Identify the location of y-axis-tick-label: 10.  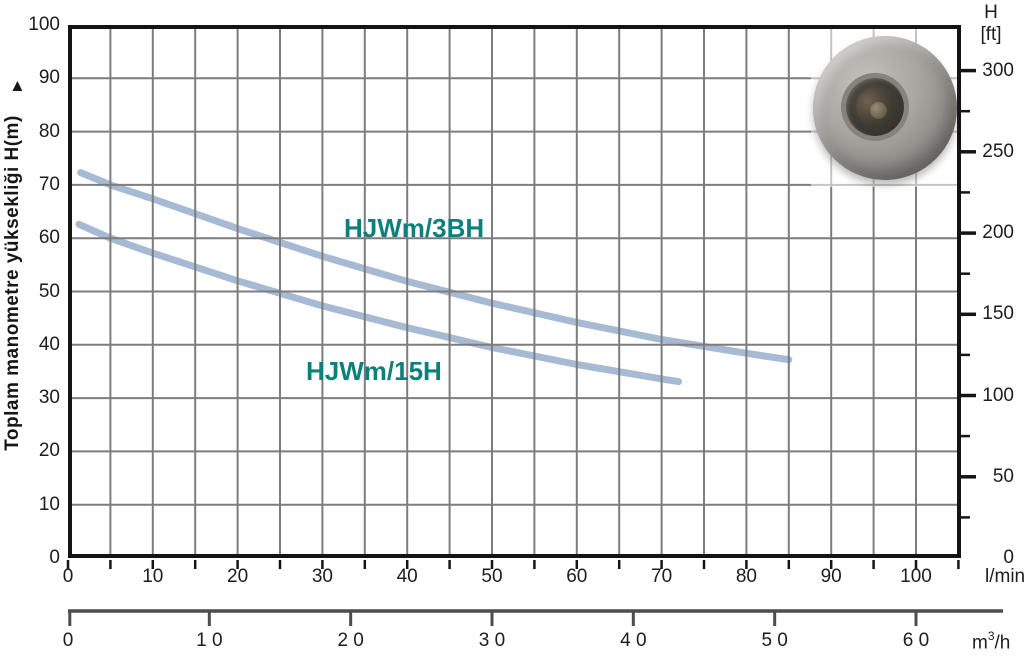
(49, 504).